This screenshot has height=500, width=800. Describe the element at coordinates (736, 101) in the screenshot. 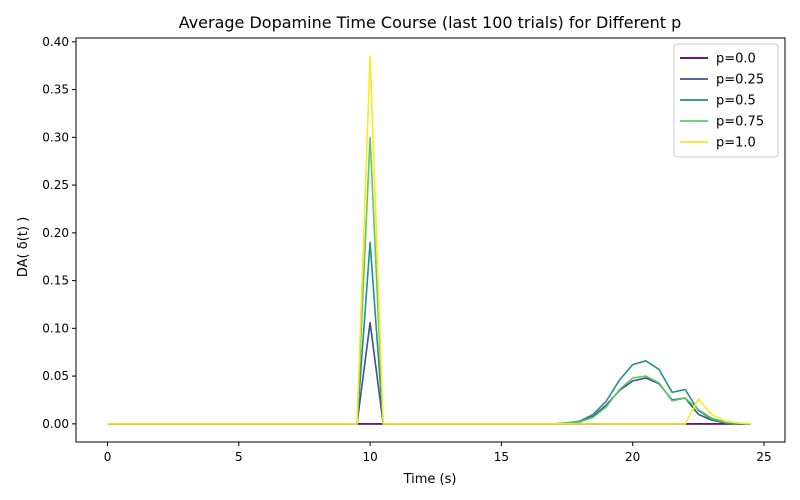

I see `legend-label: p=0.5` at that location.